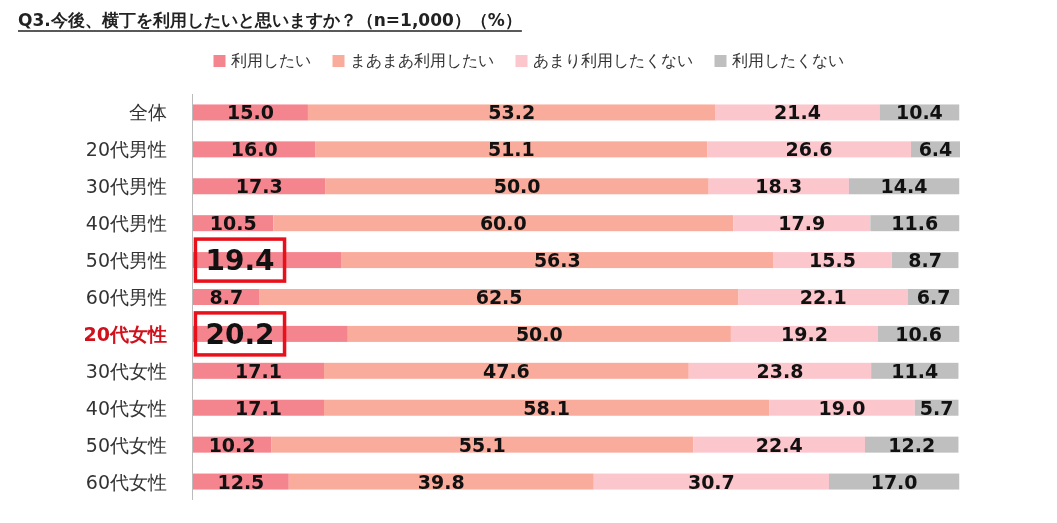  I want to click on legend-label: あまり利用したくない, so click(612, 60).